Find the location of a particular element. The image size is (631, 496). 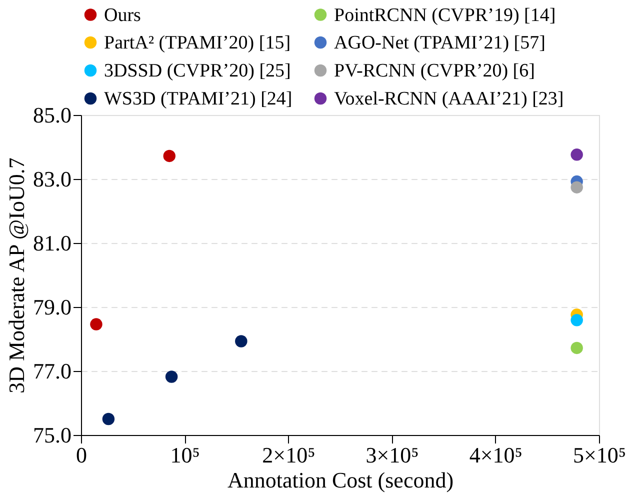

legend-label: Ours is located at coordinates (122, 15).